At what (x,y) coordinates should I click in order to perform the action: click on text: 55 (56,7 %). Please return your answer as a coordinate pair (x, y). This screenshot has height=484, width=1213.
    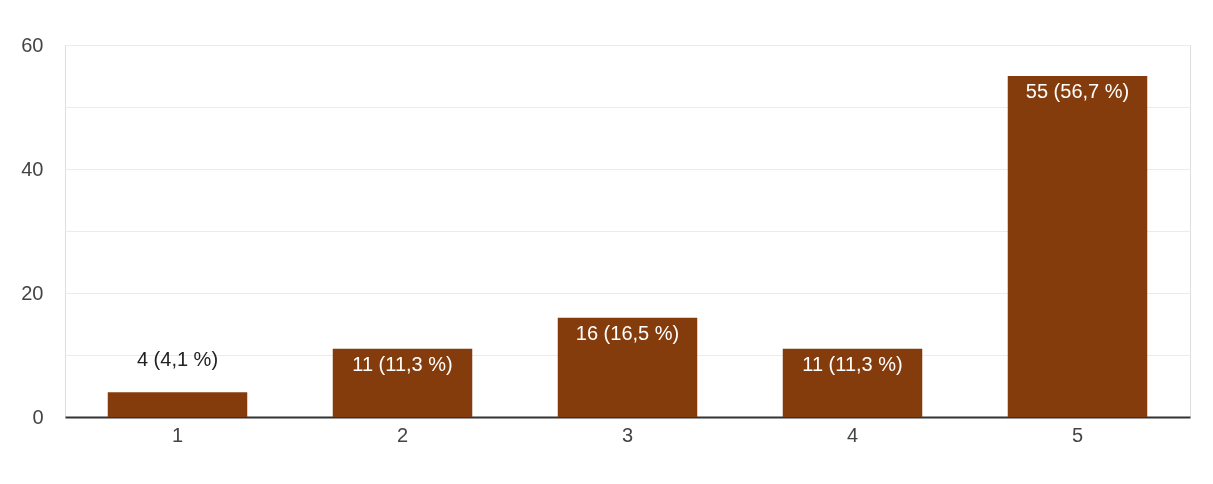
    Looking at the image, I should click on (1077, 91).